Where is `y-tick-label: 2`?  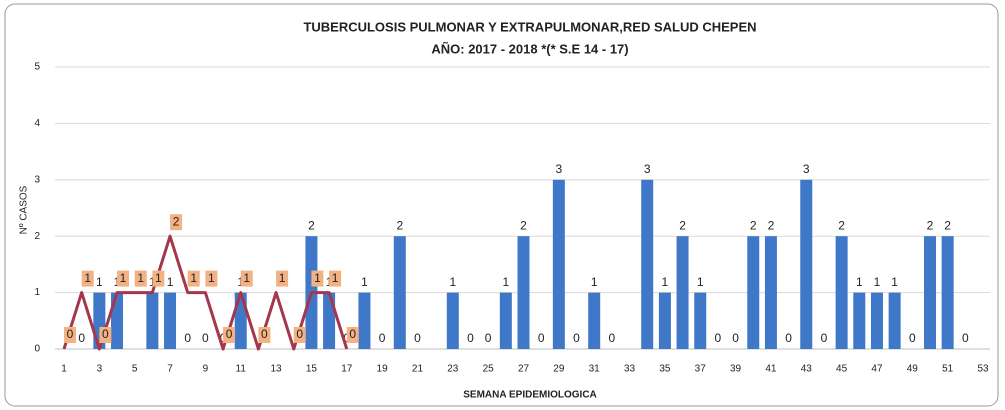
y-tick-label: 2 is located at coordinates (37, 236).